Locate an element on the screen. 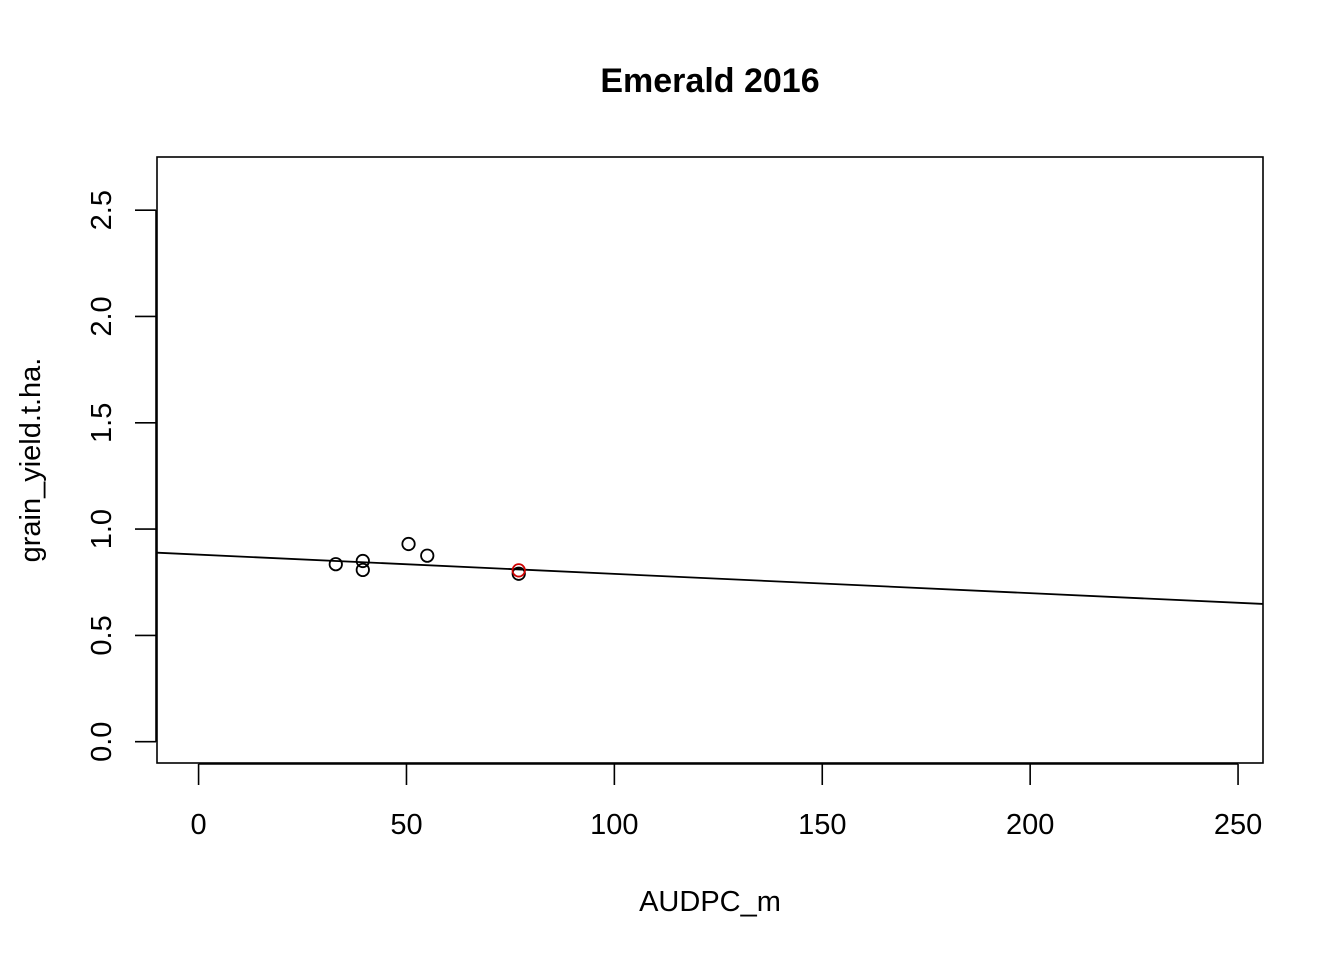 The width and height of the screenshot is (1344, 960). regression-line is located at coordinates (710, 578).